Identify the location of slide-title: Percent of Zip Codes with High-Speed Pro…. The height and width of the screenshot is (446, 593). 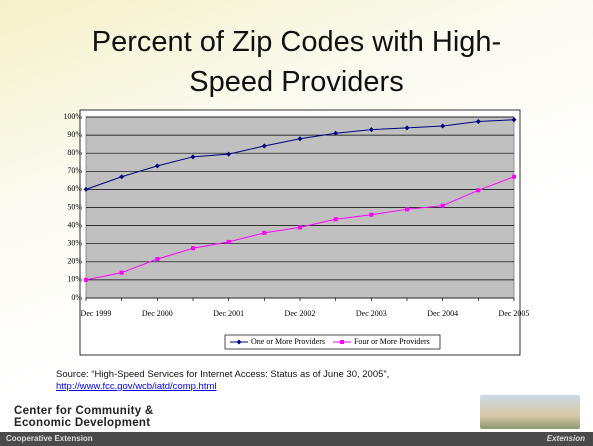
(296, 62).